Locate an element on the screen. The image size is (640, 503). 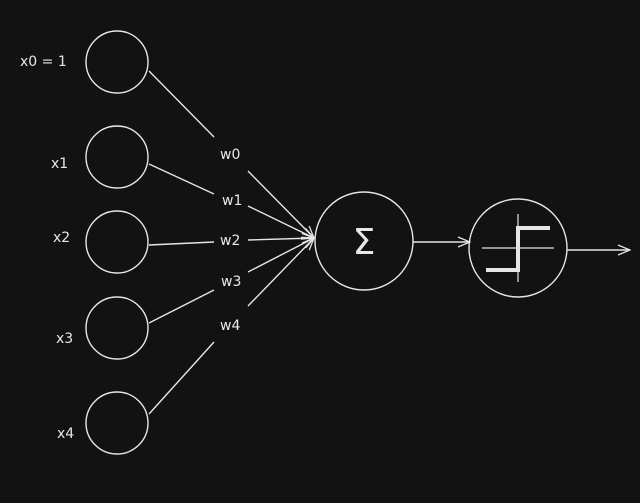
summation-node: Σ is located at coordinates (364, 241).